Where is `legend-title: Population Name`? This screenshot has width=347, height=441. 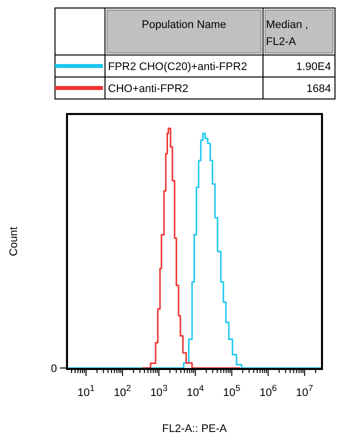 legend-title: Population Name is located at coordinates (184, 25).